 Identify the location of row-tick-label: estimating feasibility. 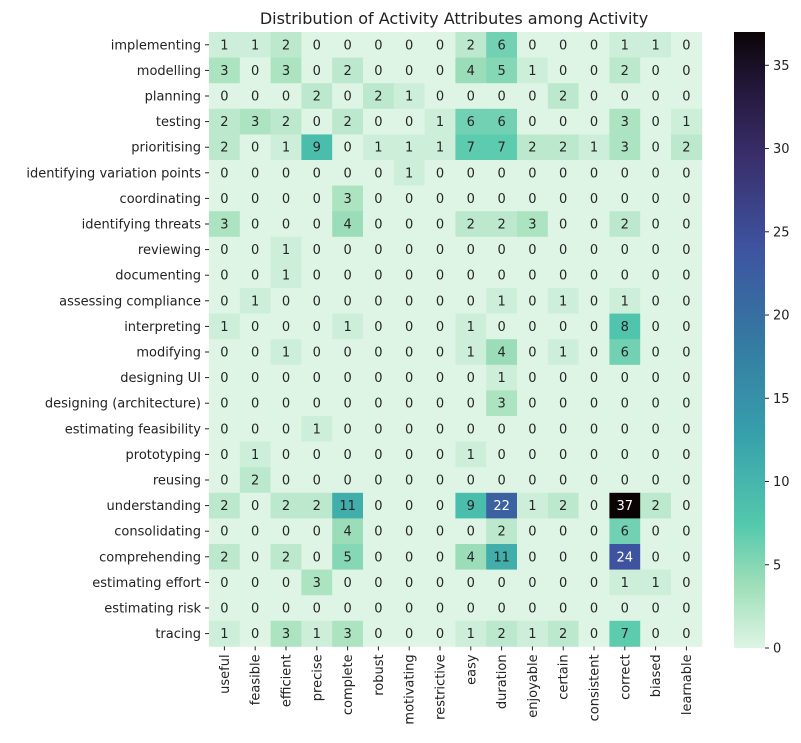
(133, 429).